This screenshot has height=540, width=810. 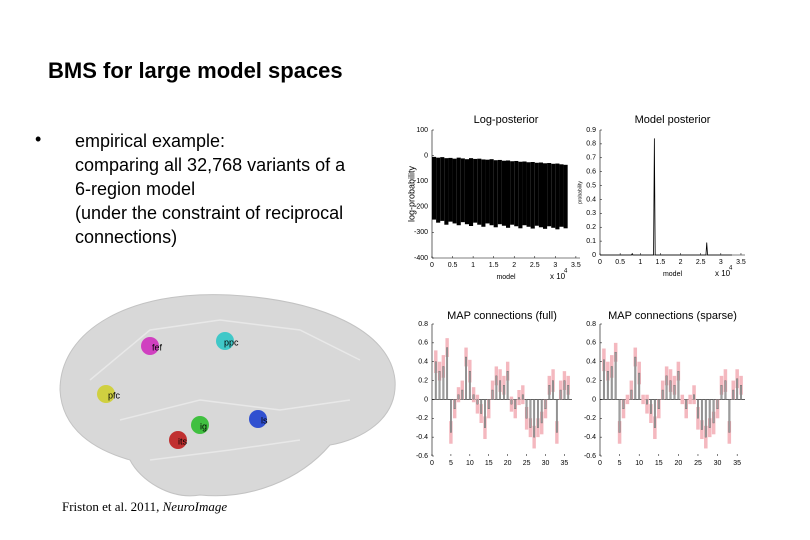 I want to click on node-label: fef, so click(x=157, y=347).